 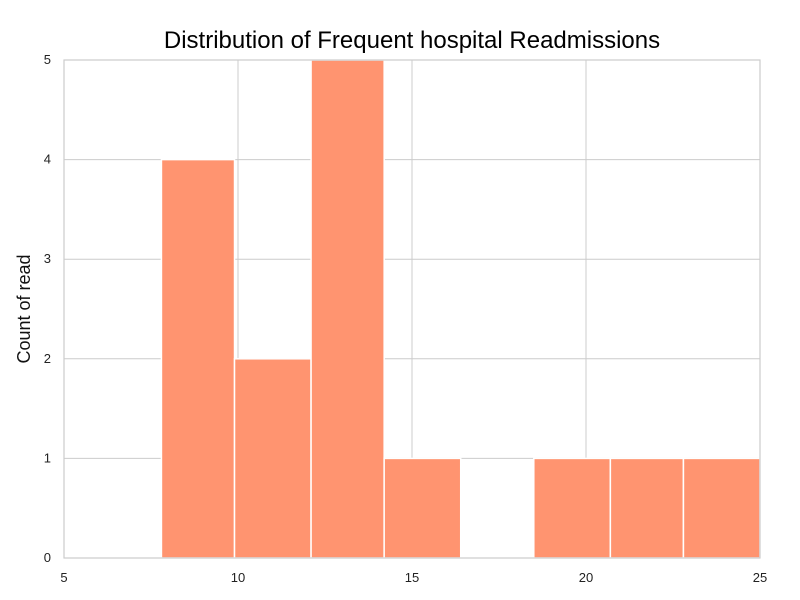 What do you see at coordinates (63, 577) in the screenshot?
I see `x-tick-label: 5` at bounding box center [63, 577].